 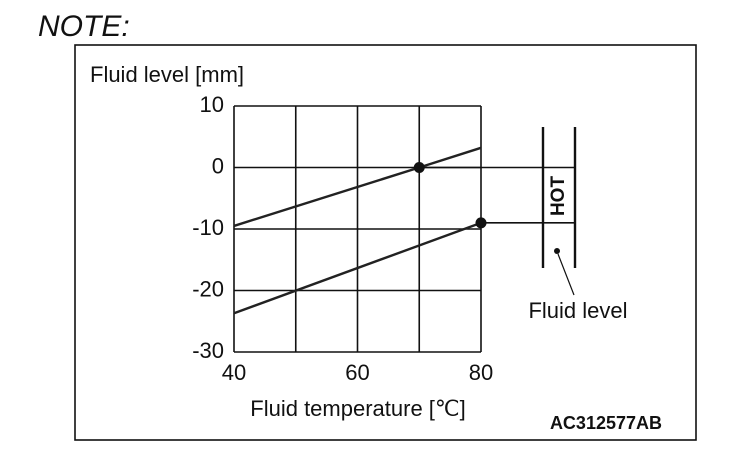 I want to click on note-title: NOTE:, so click(x=84, y=26).